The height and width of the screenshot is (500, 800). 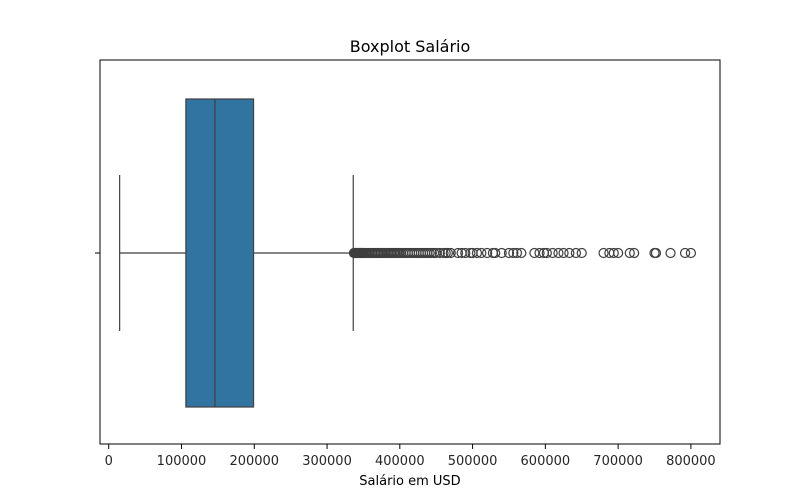 What do you see at coordinates (254, 461) in the screenshot?
I see `x-tick-label: 200000` at bounding box center [254, 461].